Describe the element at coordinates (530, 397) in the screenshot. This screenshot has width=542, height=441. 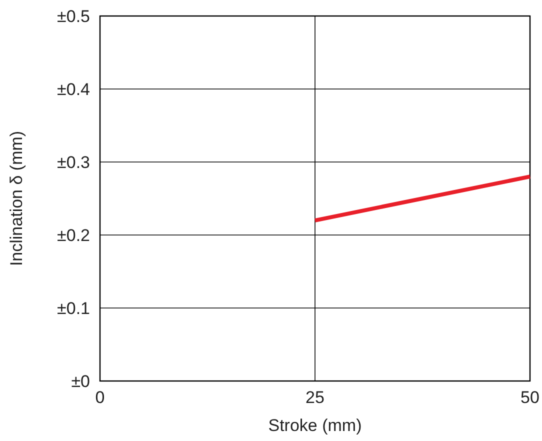
I see `x-tick-label: 50` at that location.